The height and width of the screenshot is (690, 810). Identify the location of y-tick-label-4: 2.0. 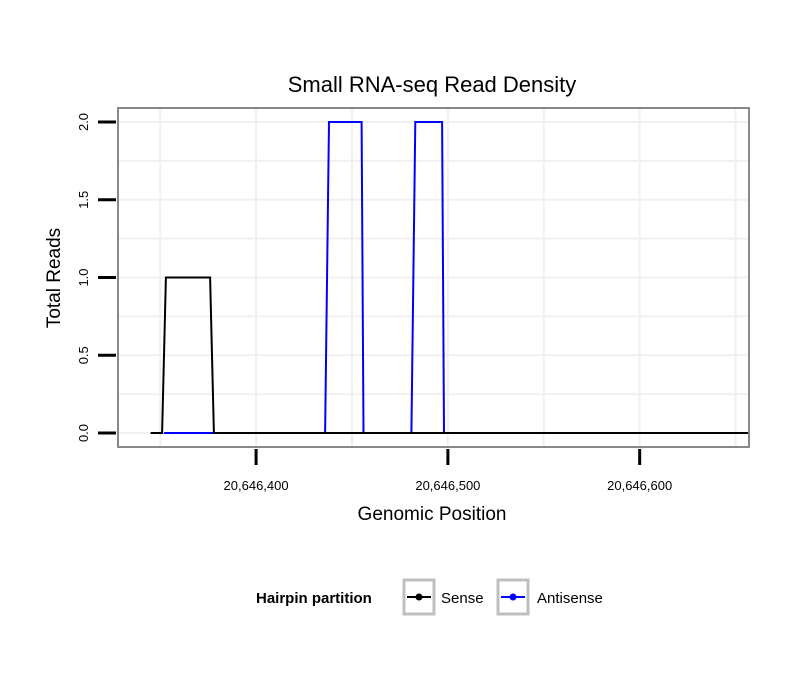
(83, 122).